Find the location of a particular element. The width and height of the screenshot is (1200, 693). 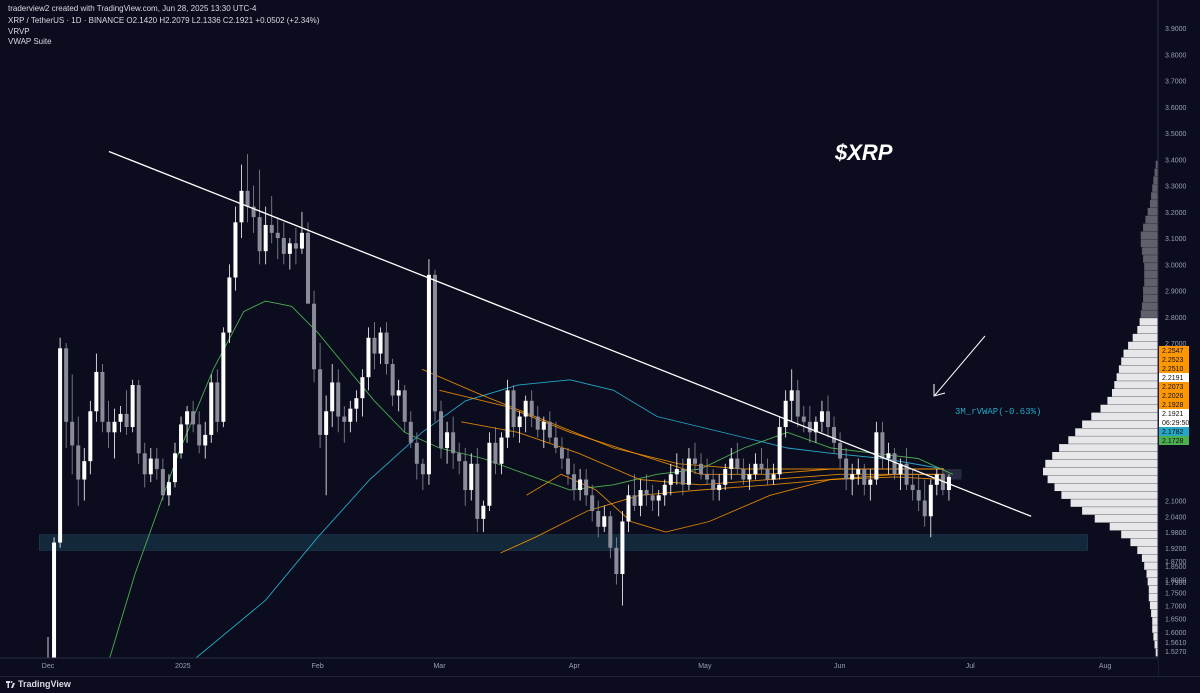

indicator-vwap-suite: VWAP Suite is located at coordinates (30, 41).